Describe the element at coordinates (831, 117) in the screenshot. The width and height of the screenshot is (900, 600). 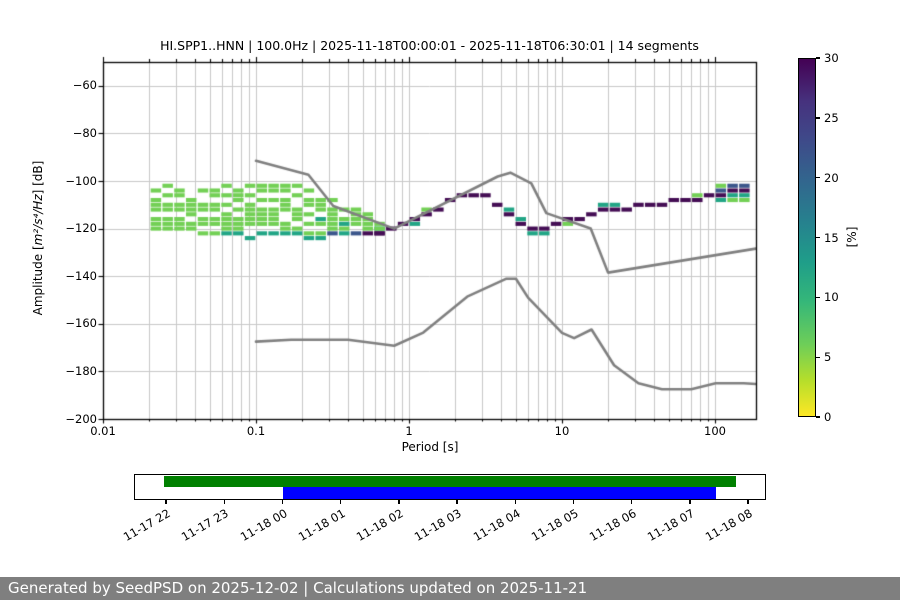
I see `colorbar-tick-label: 25` at that location.